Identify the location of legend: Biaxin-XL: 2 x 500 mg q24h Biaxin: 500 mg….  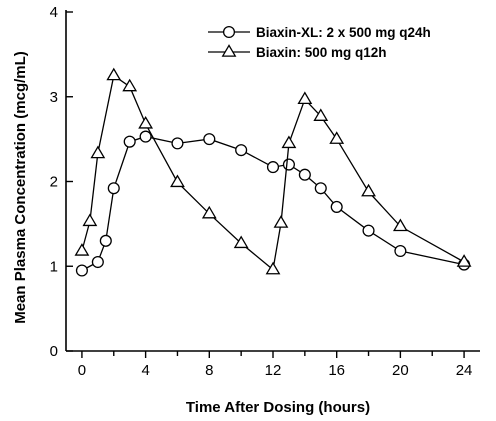
(319, 42).